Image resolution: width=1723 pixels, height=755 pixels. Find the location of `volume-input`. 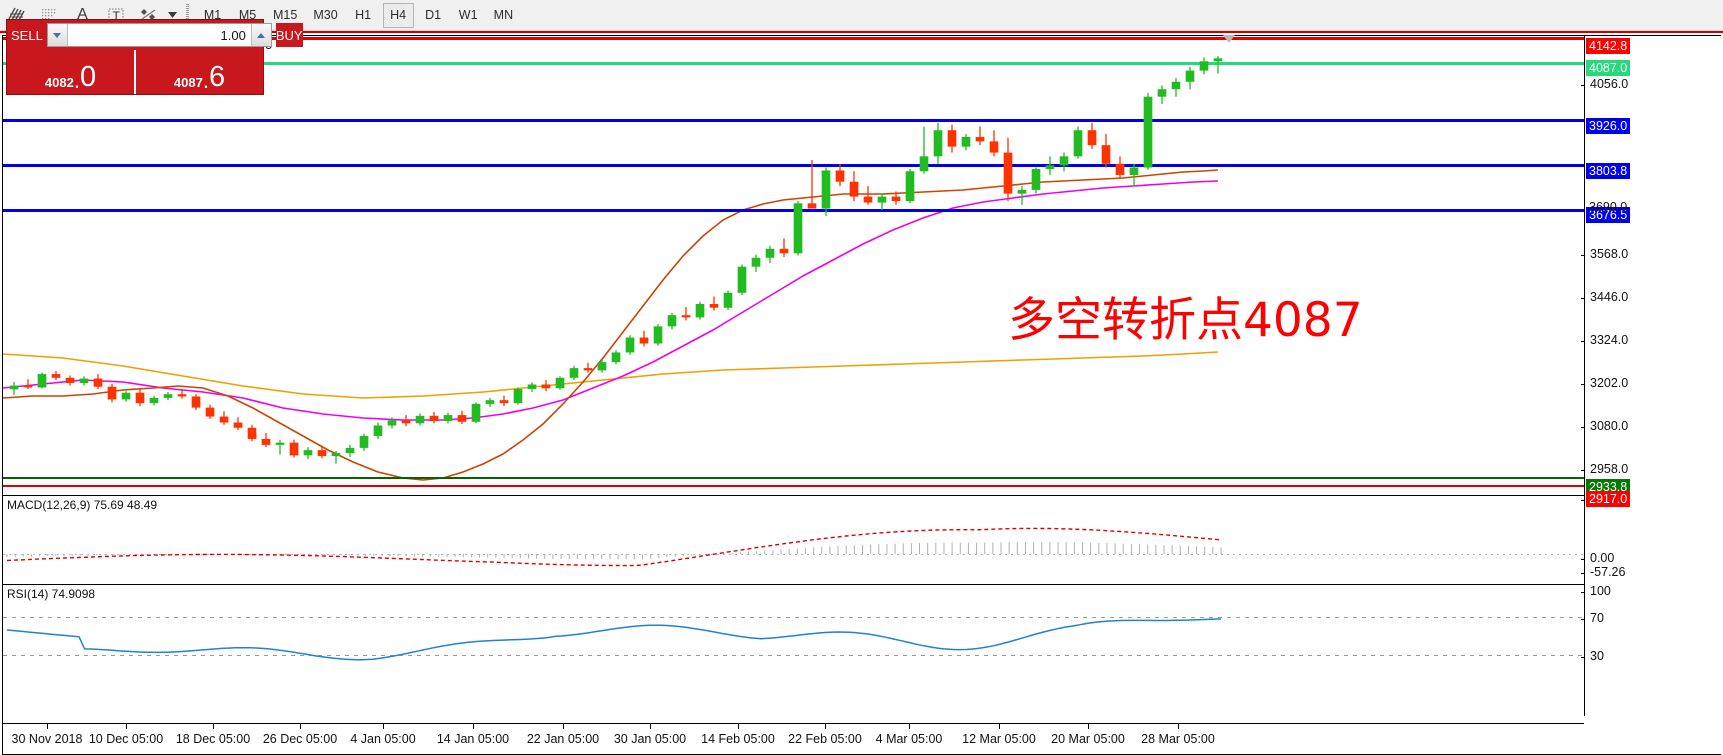

volume-input is located at coordinates (159, 35).